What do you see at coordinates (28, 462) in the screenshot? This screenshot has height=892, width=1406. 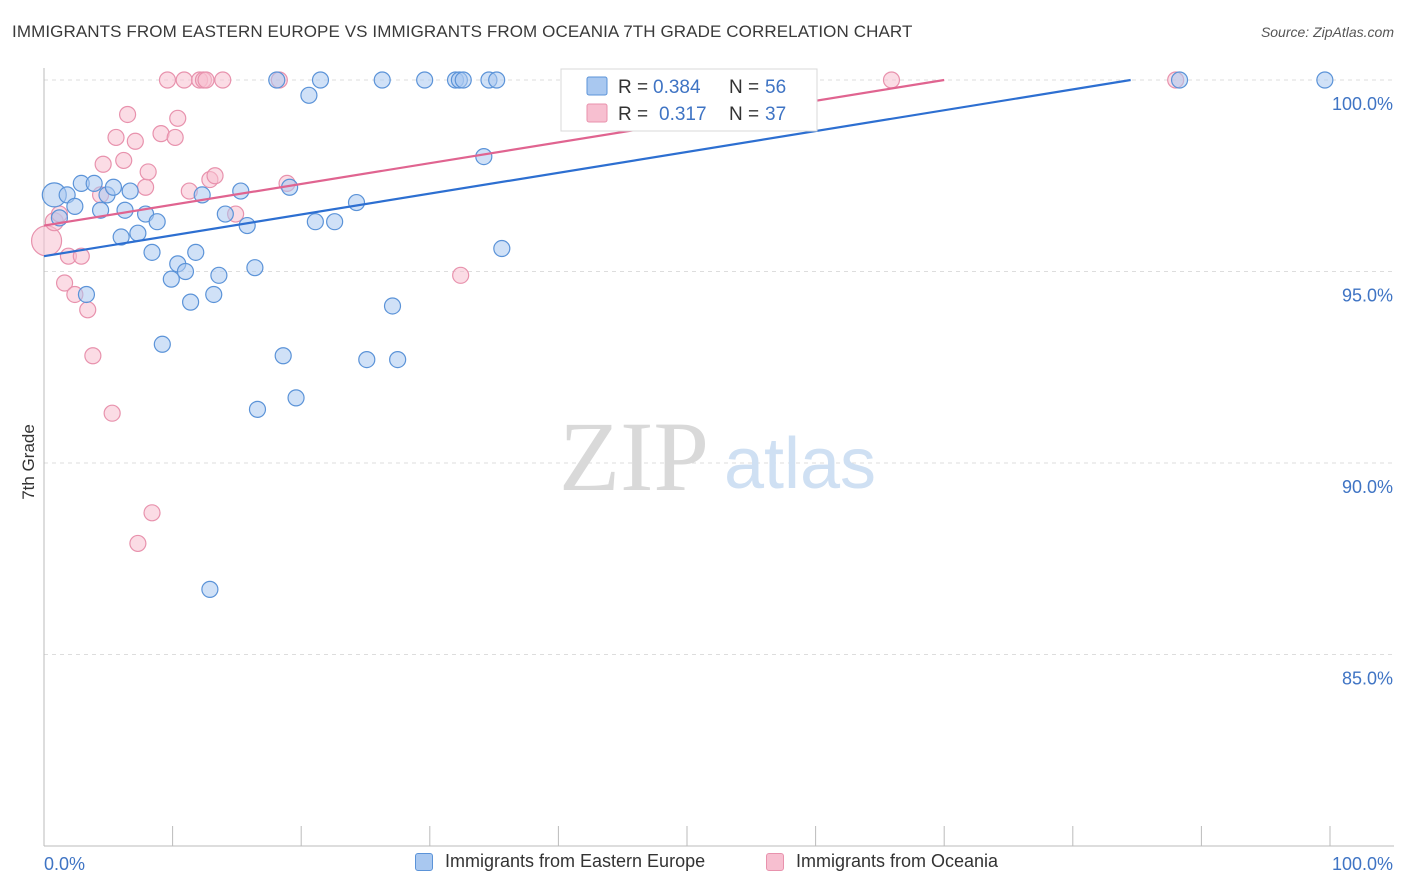 I see `y-axis-label: 7th Grade` at bounding box center [28, 462].